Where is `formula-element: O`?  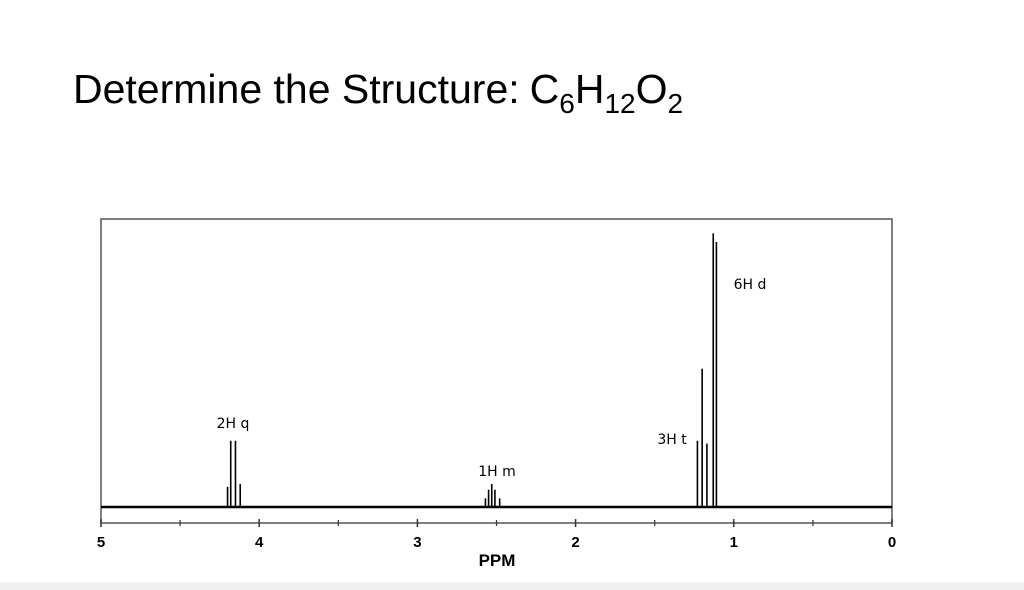 formula-element: O is located at coordinates (652, 89).